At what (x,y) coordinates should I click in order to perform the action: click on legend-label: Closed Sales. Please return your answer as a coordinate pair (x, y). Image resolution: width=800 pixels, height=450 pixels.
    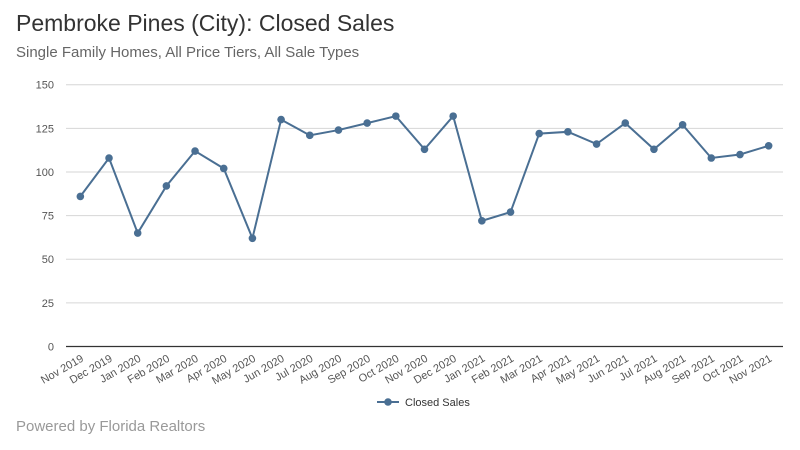
    Looking at the image, I should click on (437, 403).